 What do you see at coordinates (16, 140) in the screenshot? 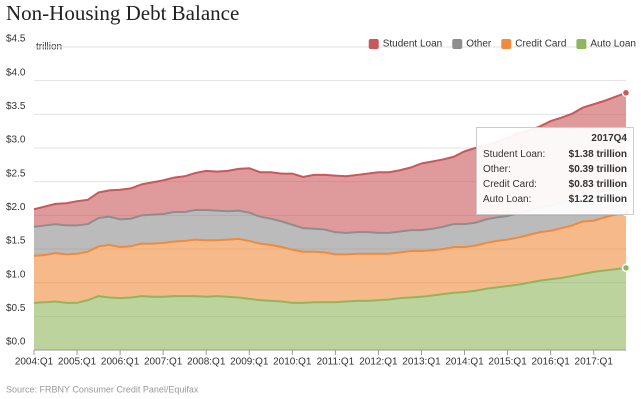
I see `y-tick-label: $3.0` at bounding box center [16, 140].